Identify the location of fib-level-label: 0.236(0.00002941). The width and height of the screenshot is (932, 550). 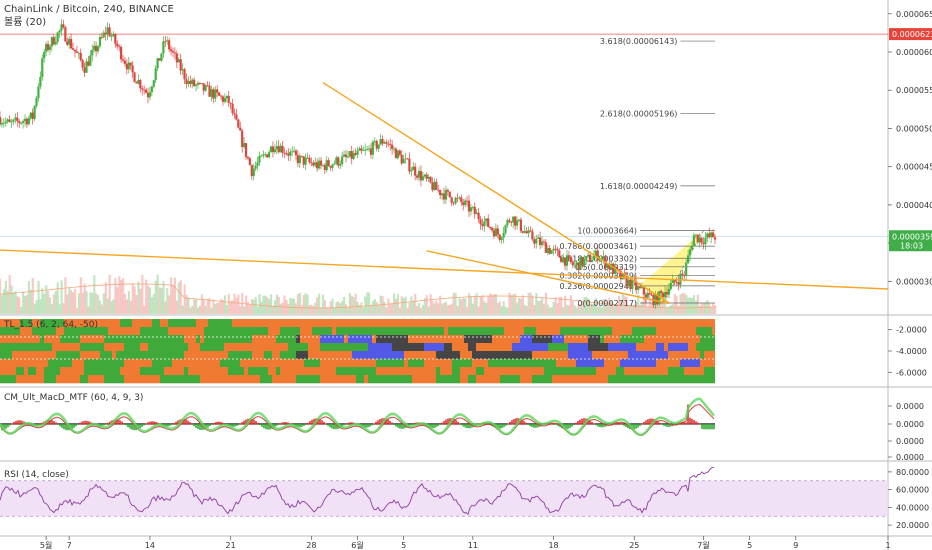
(599, 286).